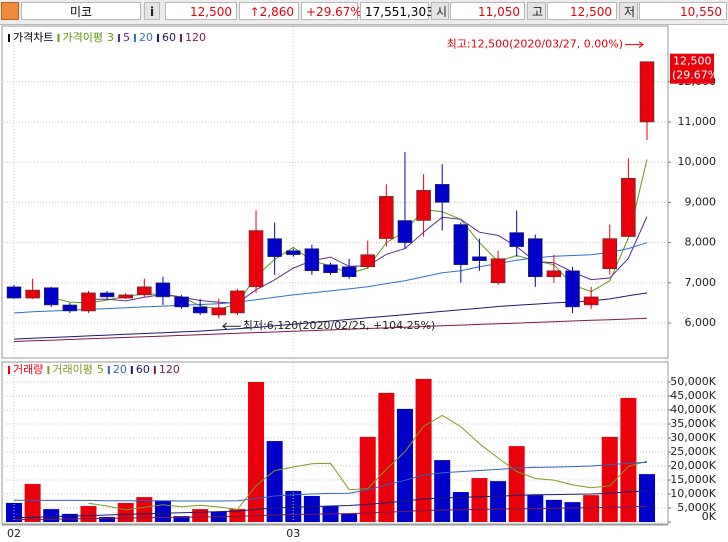 The image size is (728, 542). Describe the element at coordinates (701, 242) in the screenshot. I see `y-tick-label: 8,000` at that location.